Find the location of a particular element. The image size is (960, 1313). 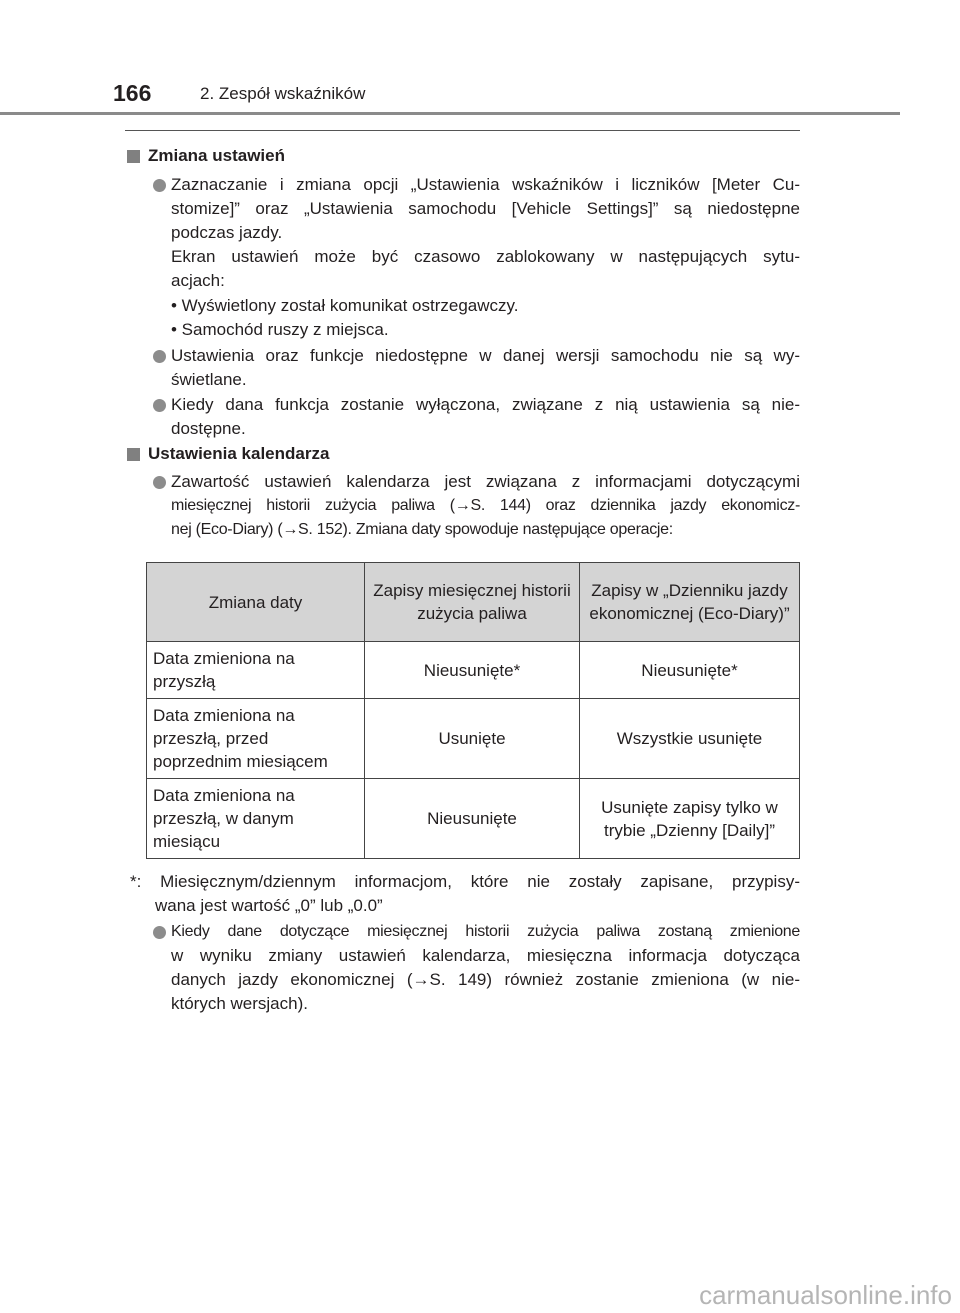

text-line: dostępne. is located at coordinates (208, 428).